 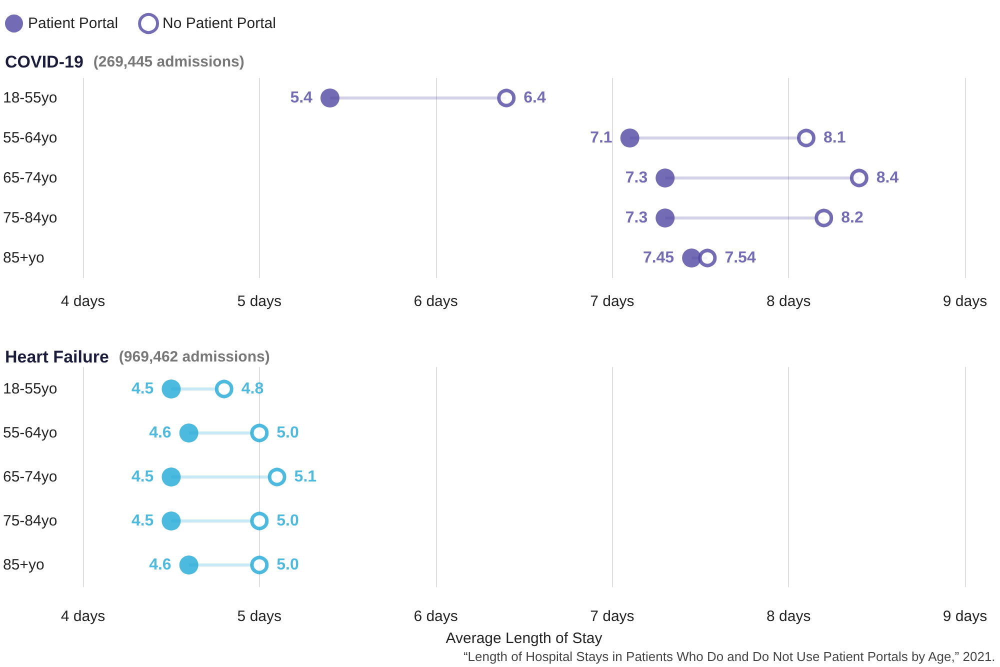 I want to click on data-label: 7.1, so click(x=601, y=138).